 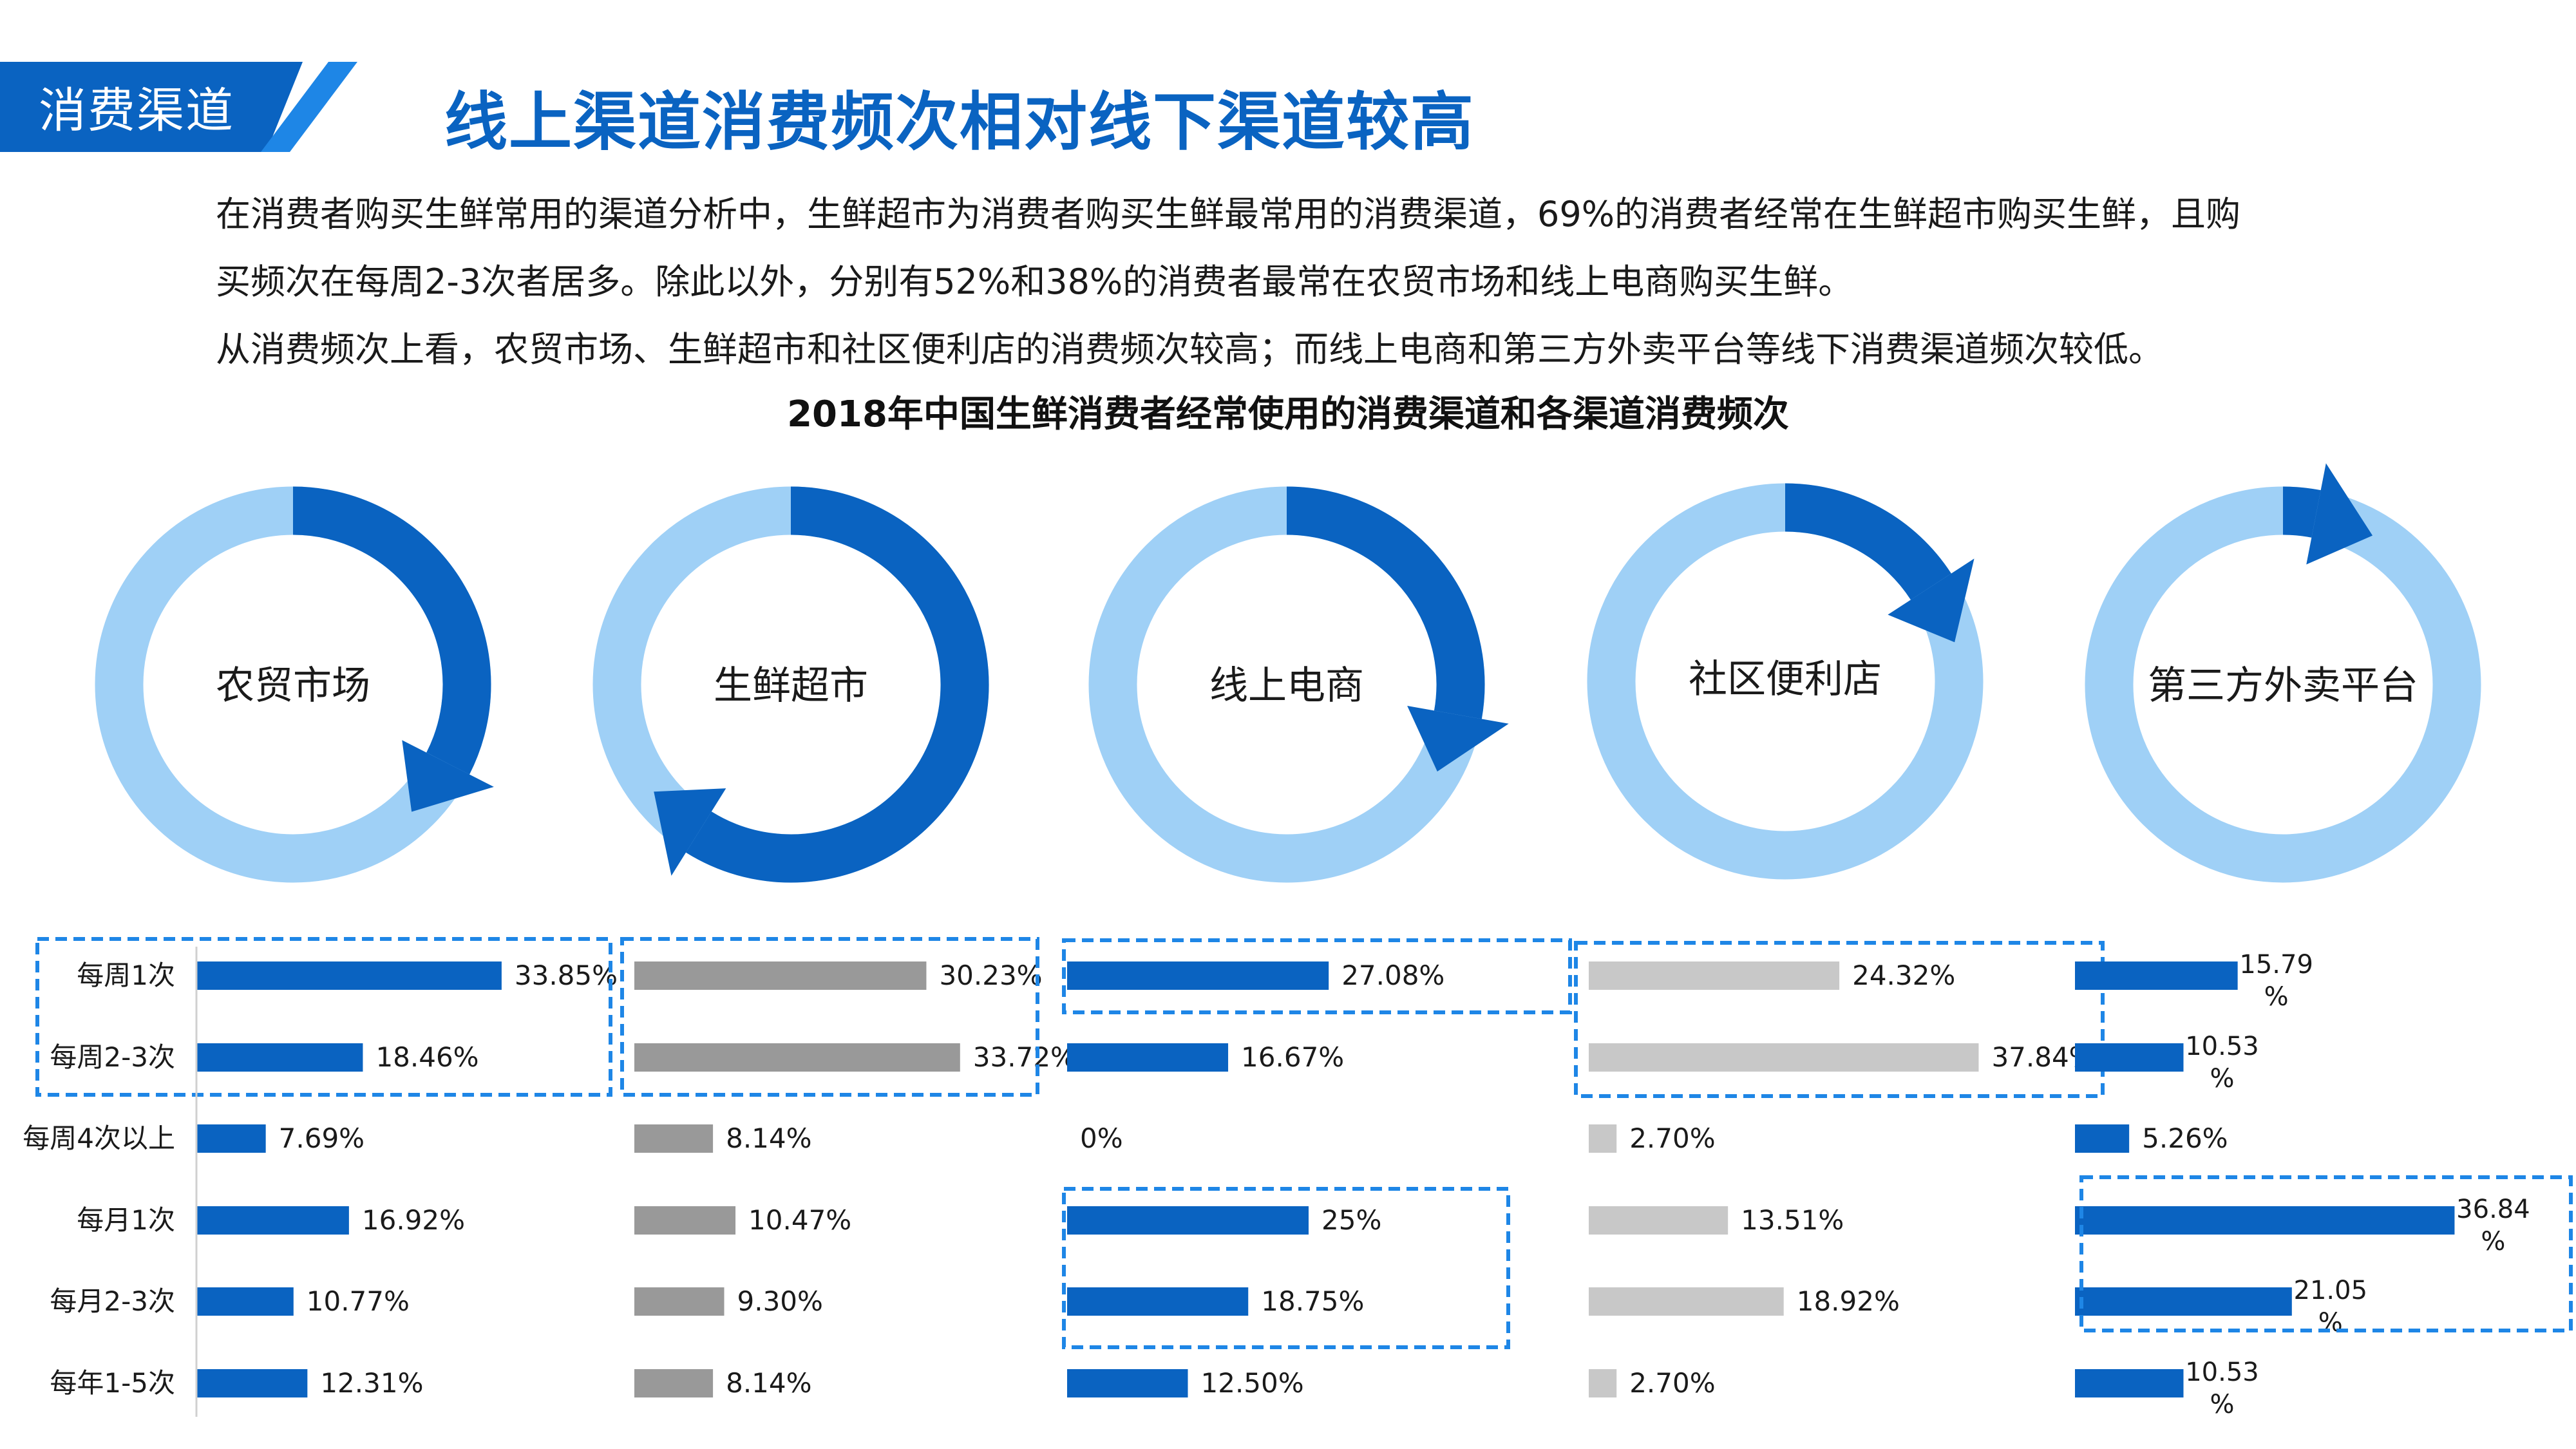 I want to click on data-label-1-3: 7.69%, so click(x=322, y=1138).